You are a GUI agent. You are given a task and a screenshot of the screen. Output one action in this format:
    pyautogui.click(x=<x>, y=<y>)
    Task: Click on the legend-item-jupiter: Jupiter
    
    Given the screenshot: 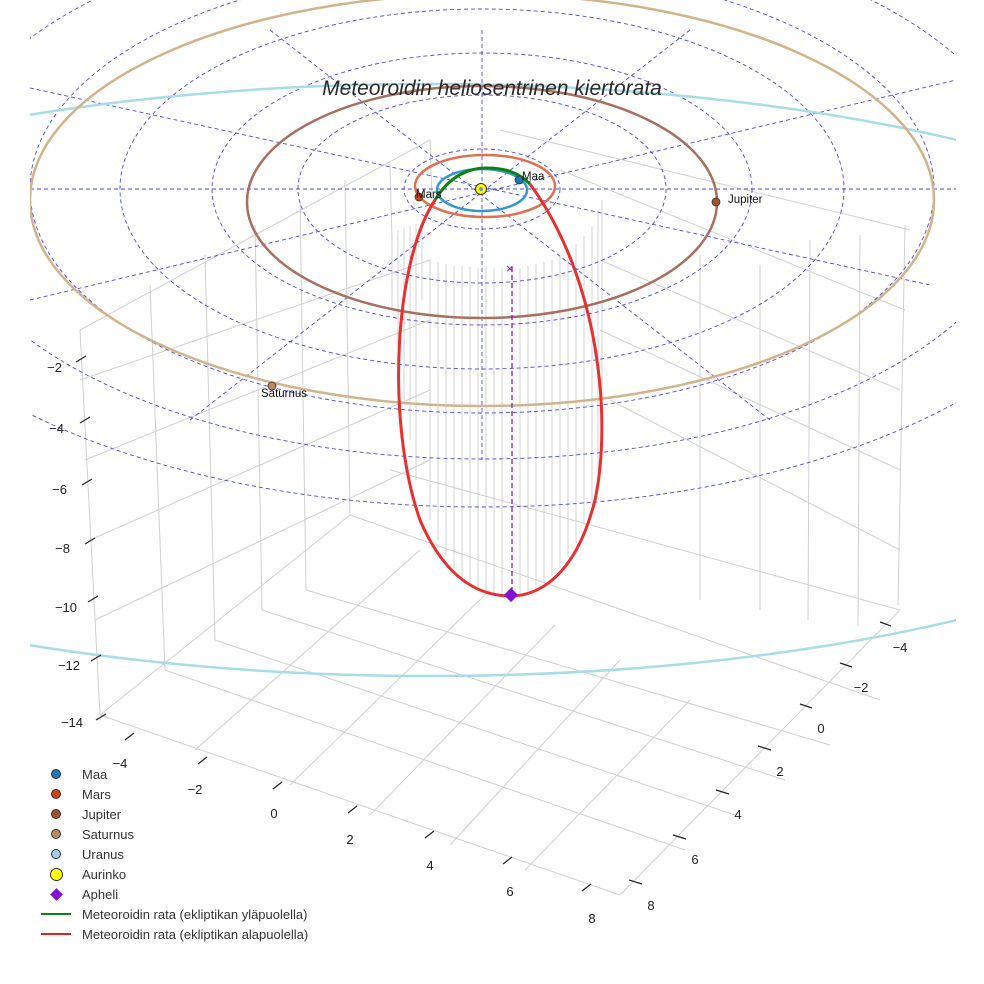 What is the action you would take?
    pyautogui.click(x=173, y=814)
    